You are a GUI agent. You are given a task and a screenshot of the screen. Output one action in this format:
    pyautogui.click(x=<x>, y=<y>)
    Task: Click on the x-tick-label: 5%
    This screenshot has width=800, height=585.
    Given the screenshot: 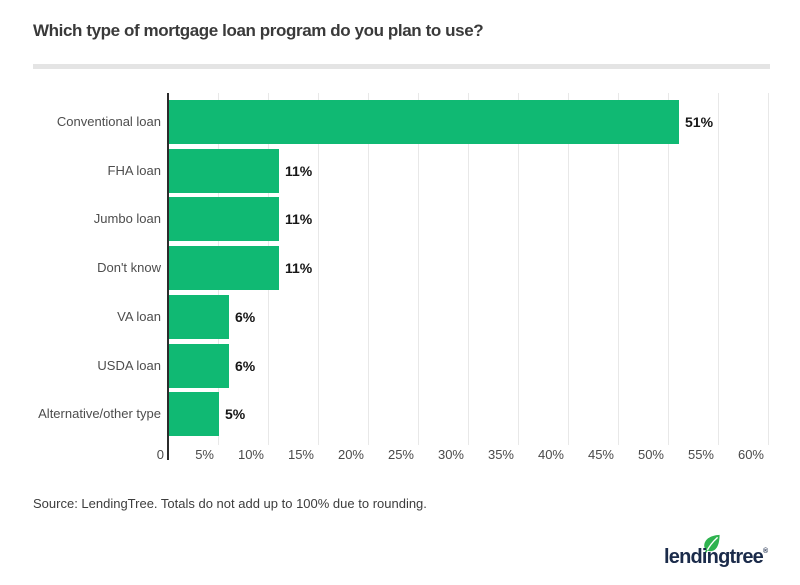 What is the action you would take?
    pyautogui.click(x=204, y=454)
    